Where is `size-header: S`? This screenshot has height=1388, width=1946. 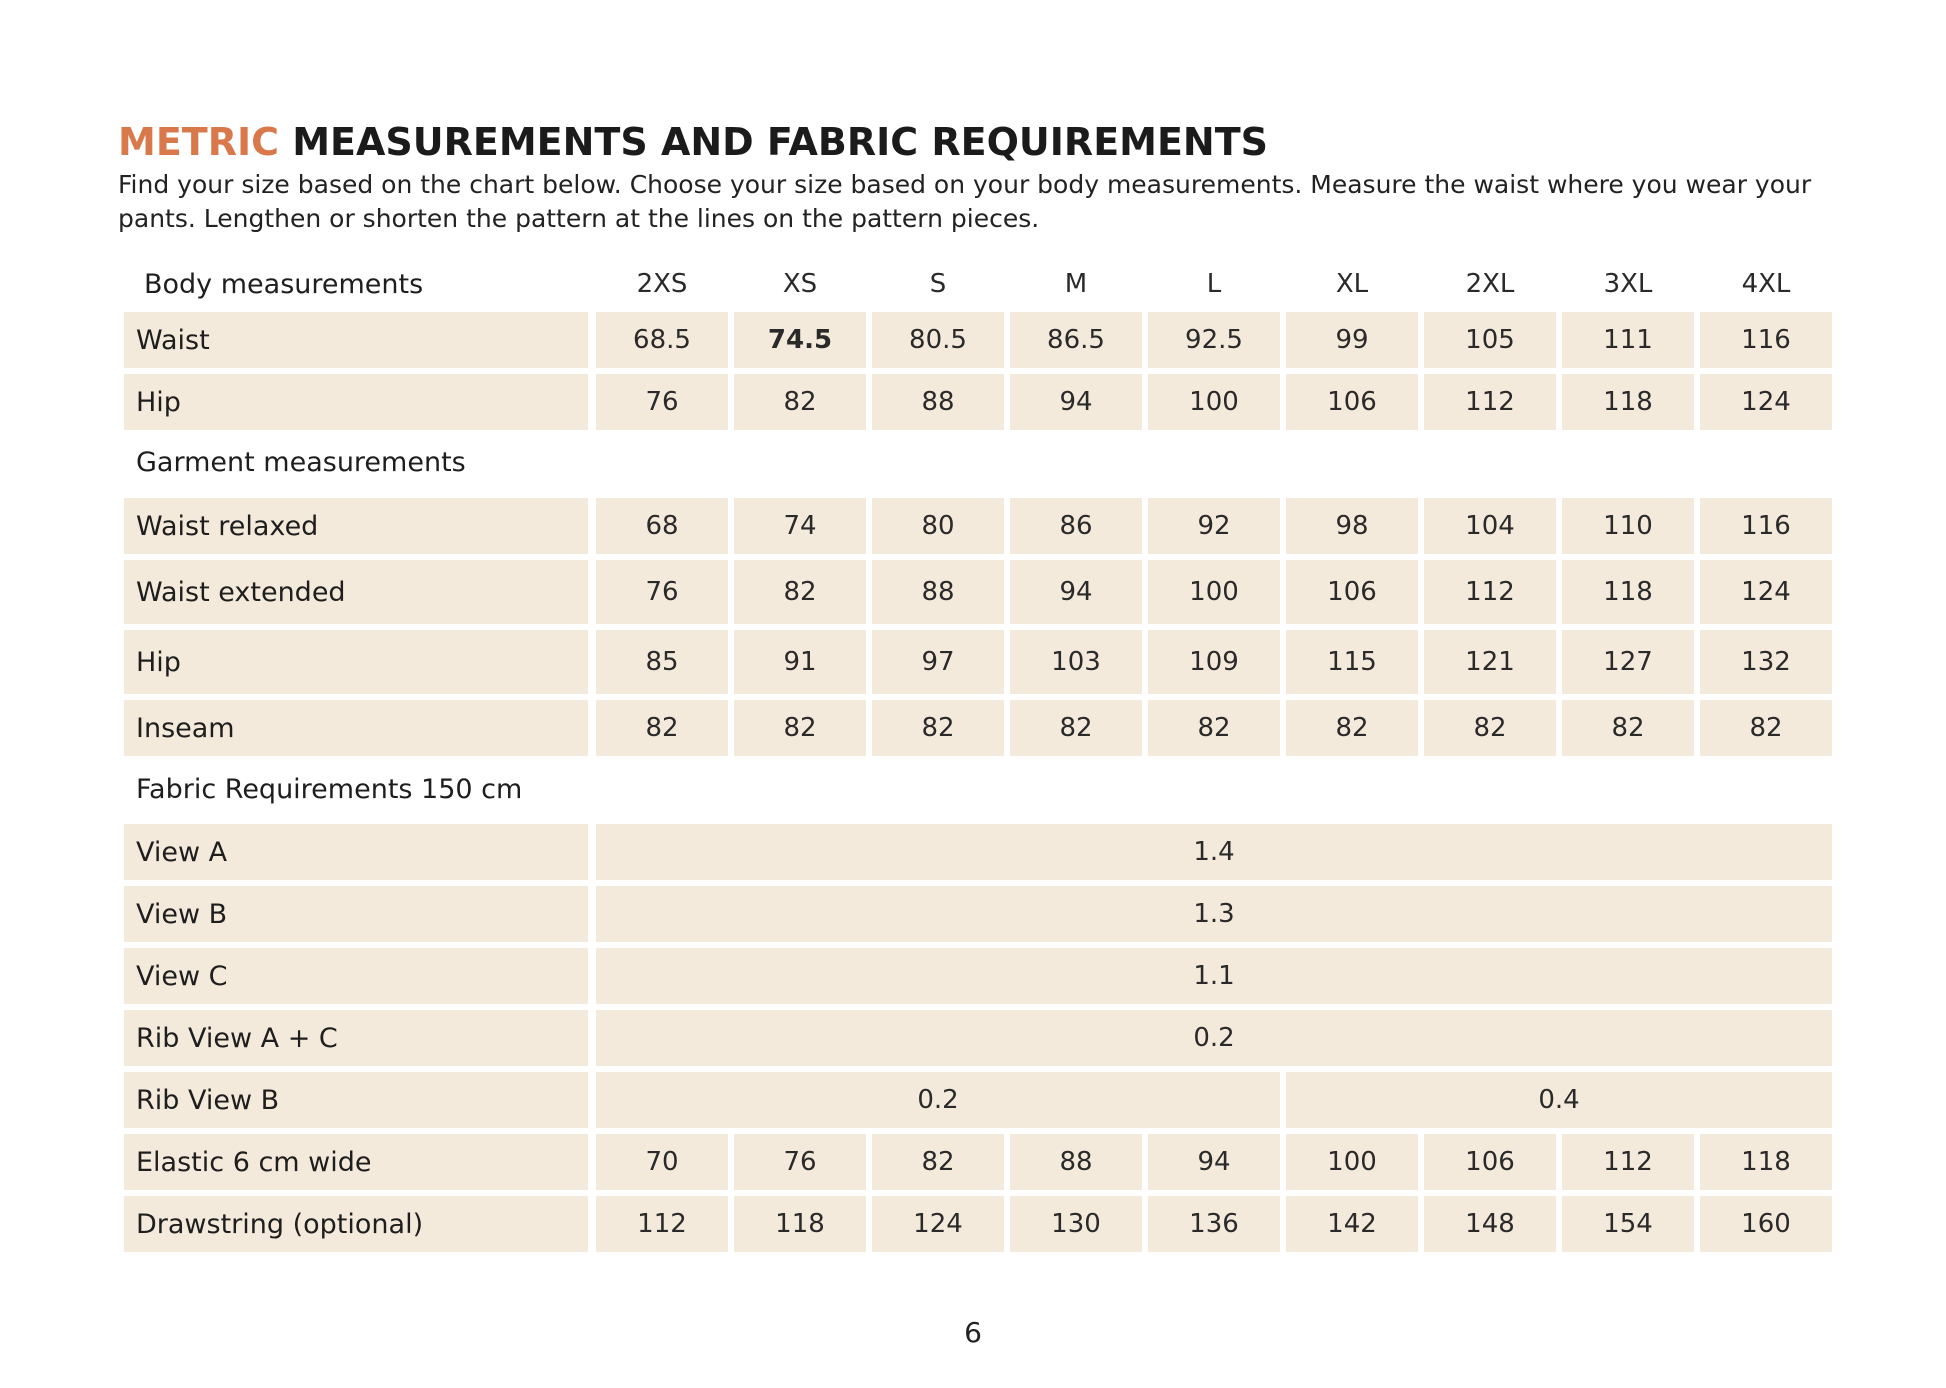 size-header: S is located at coordinates (938, 284).